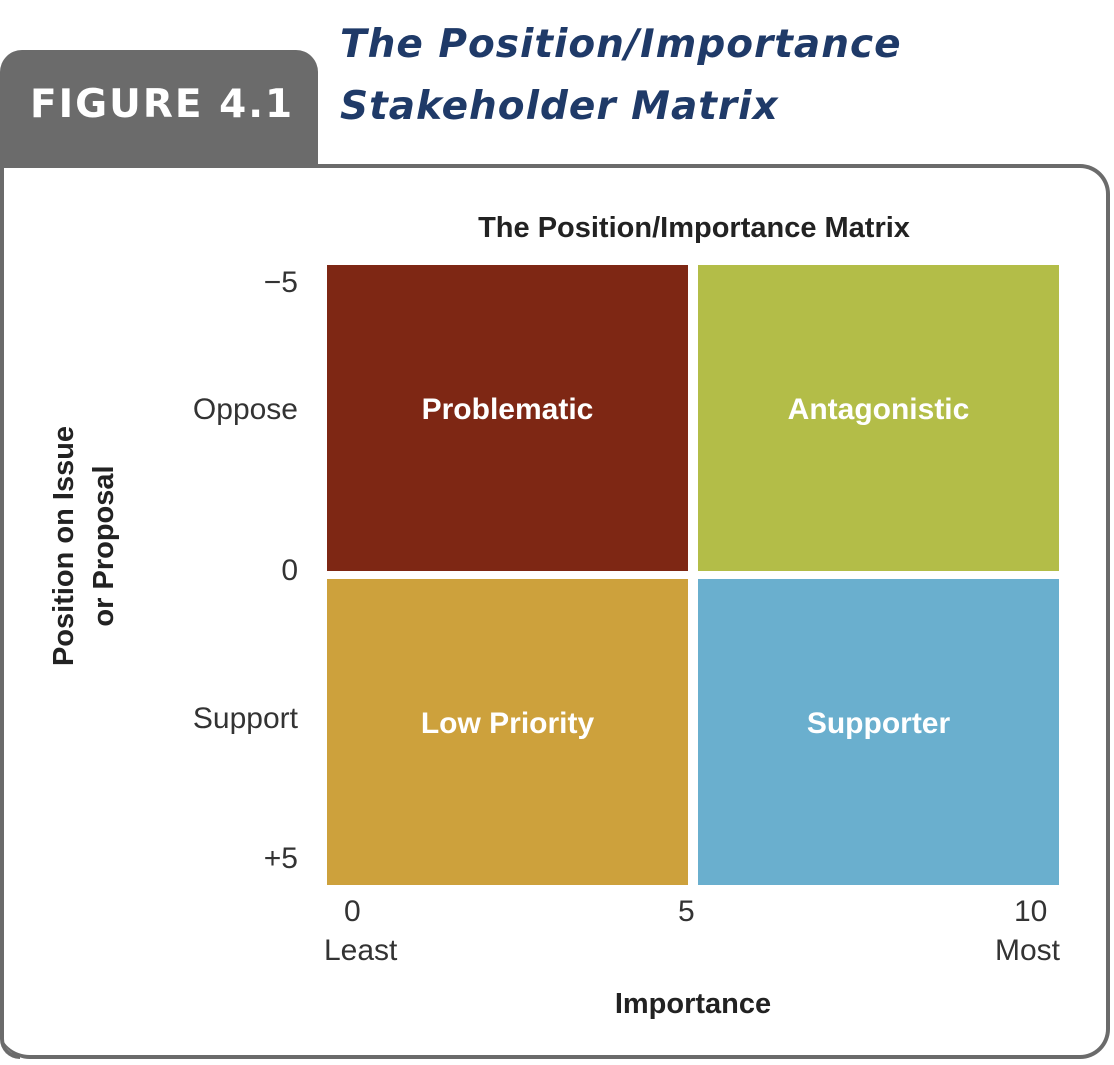 The width and height of the screenshot is (1114, 1065). I want to click on x-tick-10-label: Most, so click(1028, 950).